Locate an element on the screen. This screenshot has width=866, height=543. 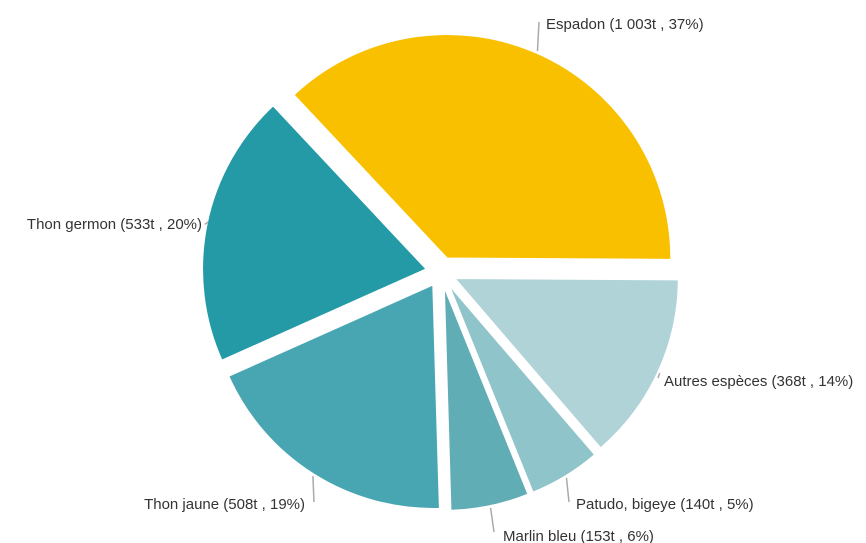
leader-thon-jaune is located at coordinates (313, 489).